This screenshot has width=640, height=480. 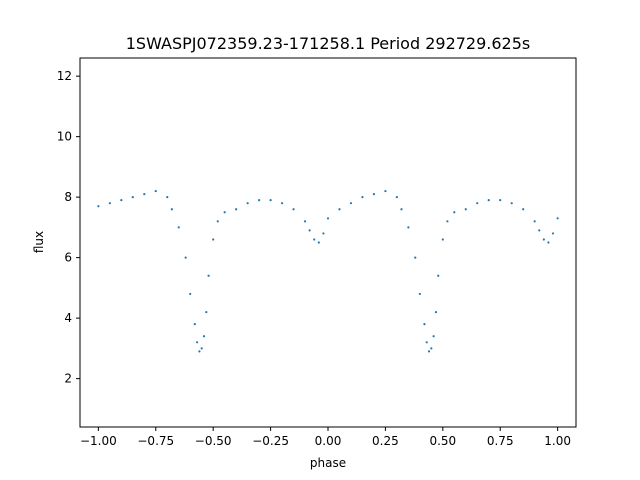 I want to click on x-tick-label: −0.50, so click(x=213, y=441).